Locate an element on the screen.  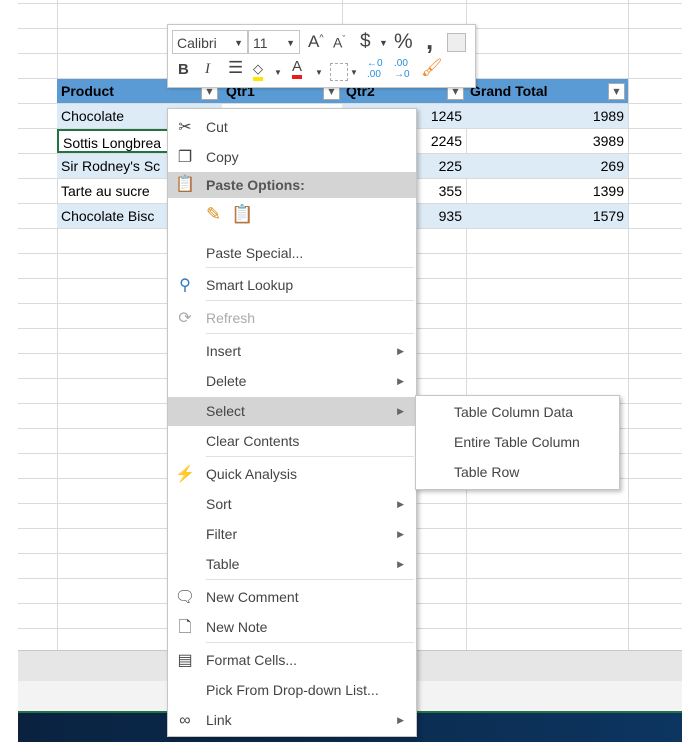
menu-item-smart-lookup: ⚲ Smart Lookup is located at coordinates (292, 285).